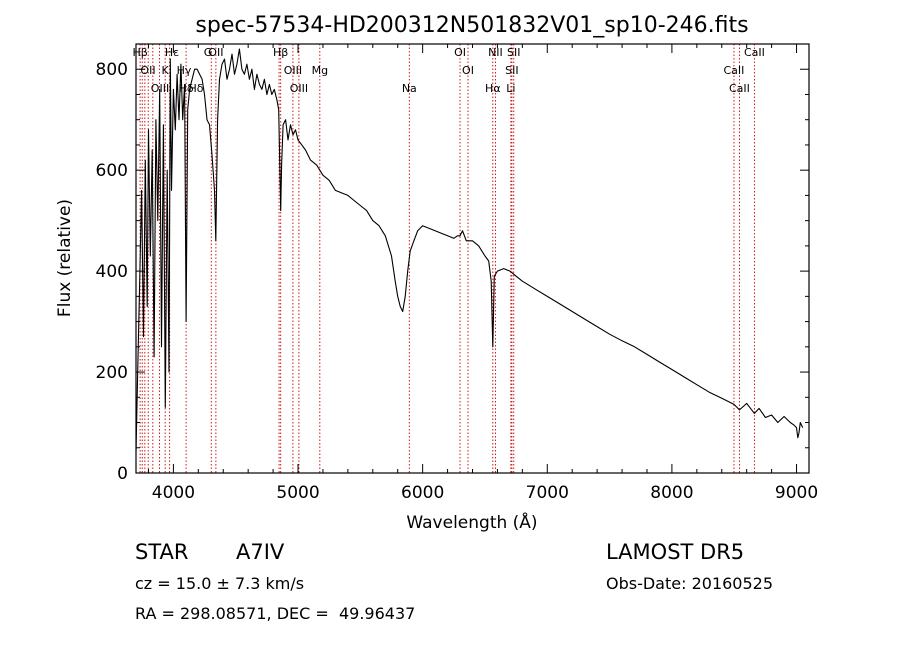 The image size is (900, 649). What do you see at coordinates (112, 272) in the screenshot?
I see `y-tick-label: 400` at bounding box center [112, 272].